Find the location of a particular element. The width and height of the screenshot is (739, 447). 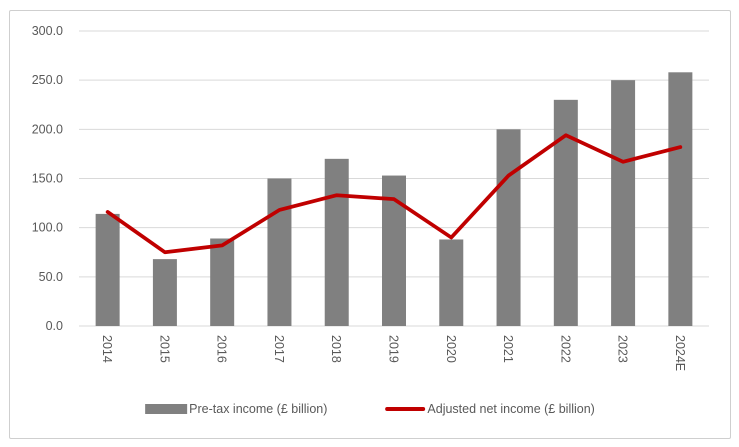

y-axis-tick-label: 150.0 is located at coordinates (47, 179).